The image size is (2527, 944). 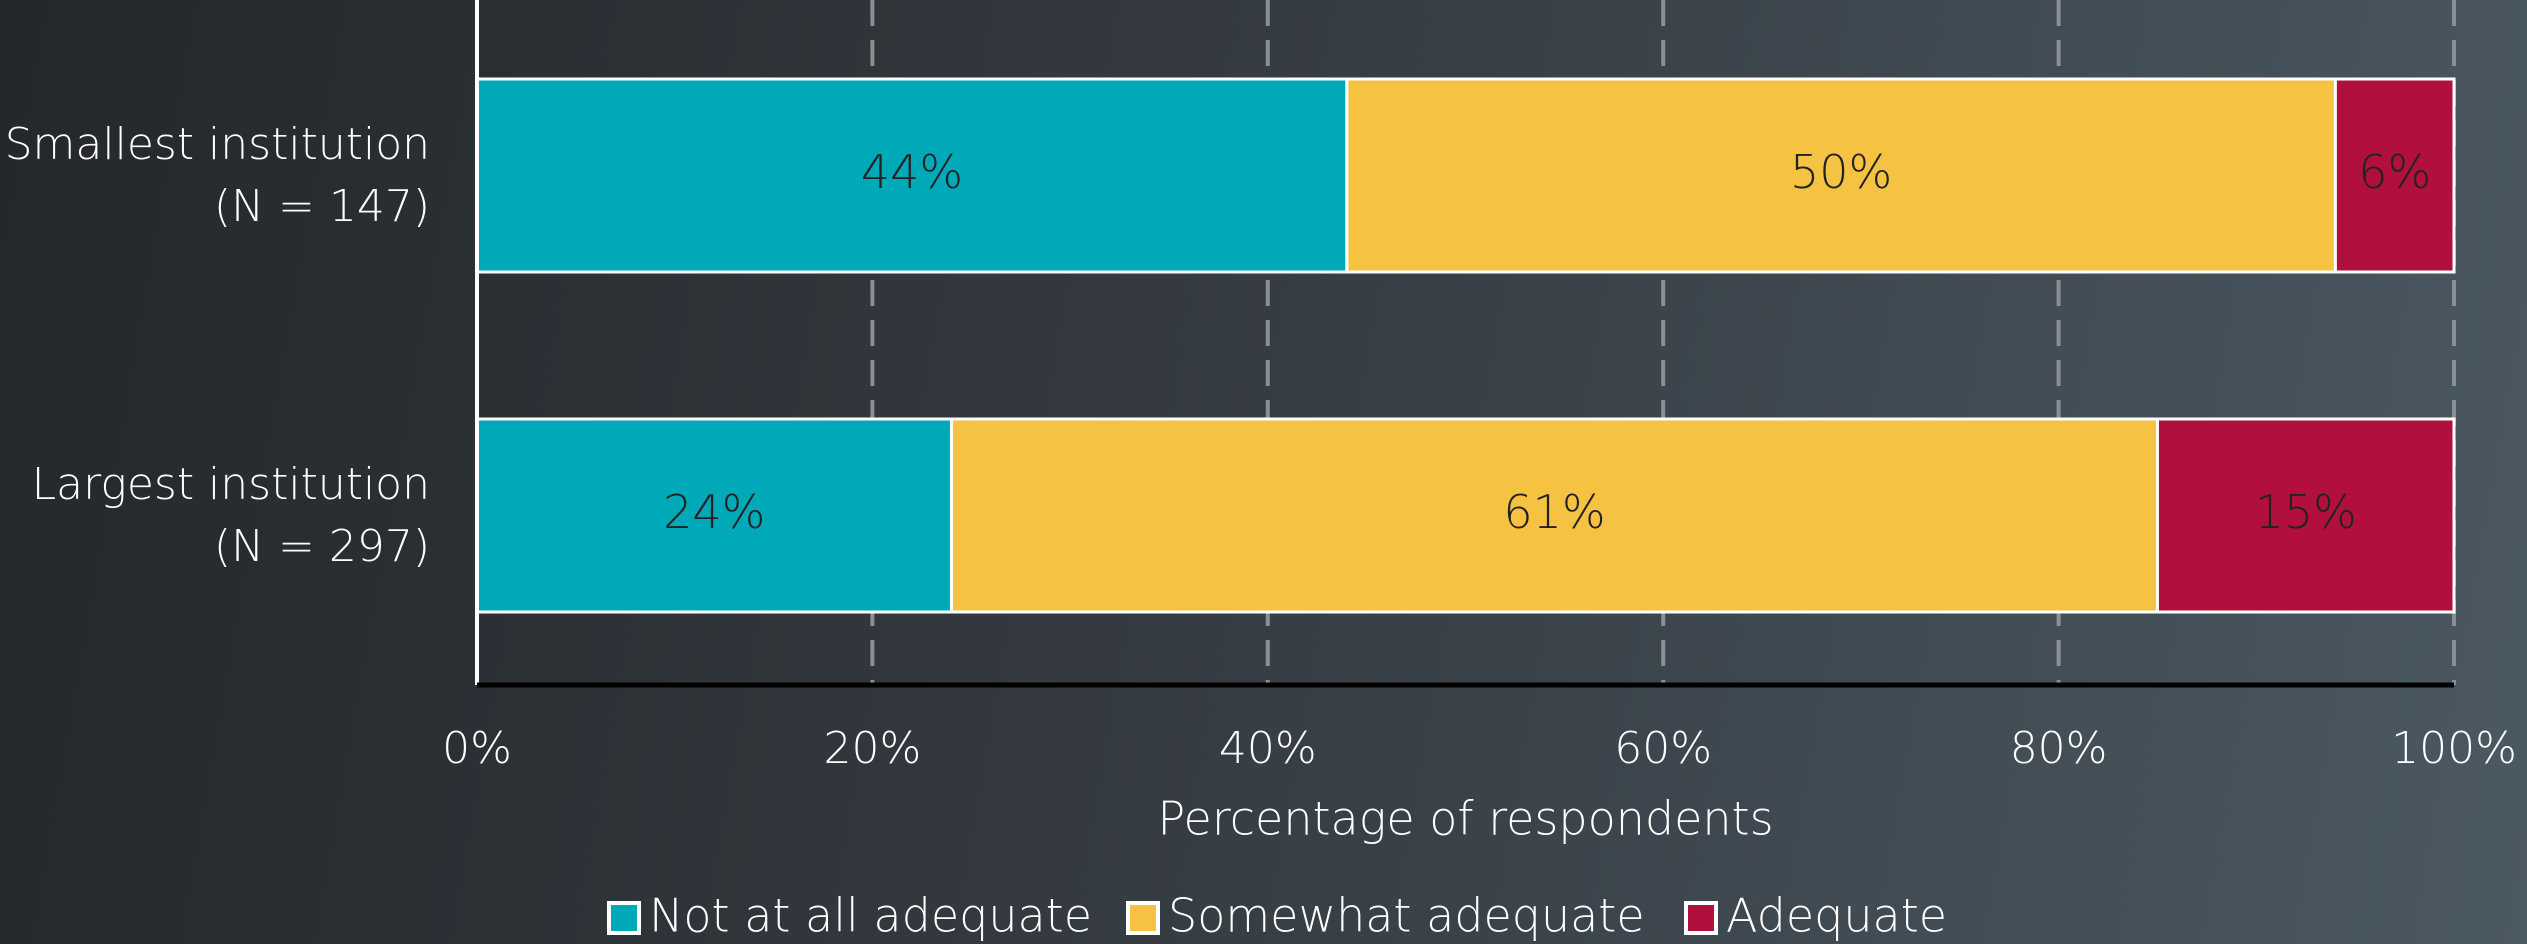 What do you see at coordinates (870, 916) in the screenshot?
I see `legend-label: Not at all adequate` at bounding box center [870, 916].